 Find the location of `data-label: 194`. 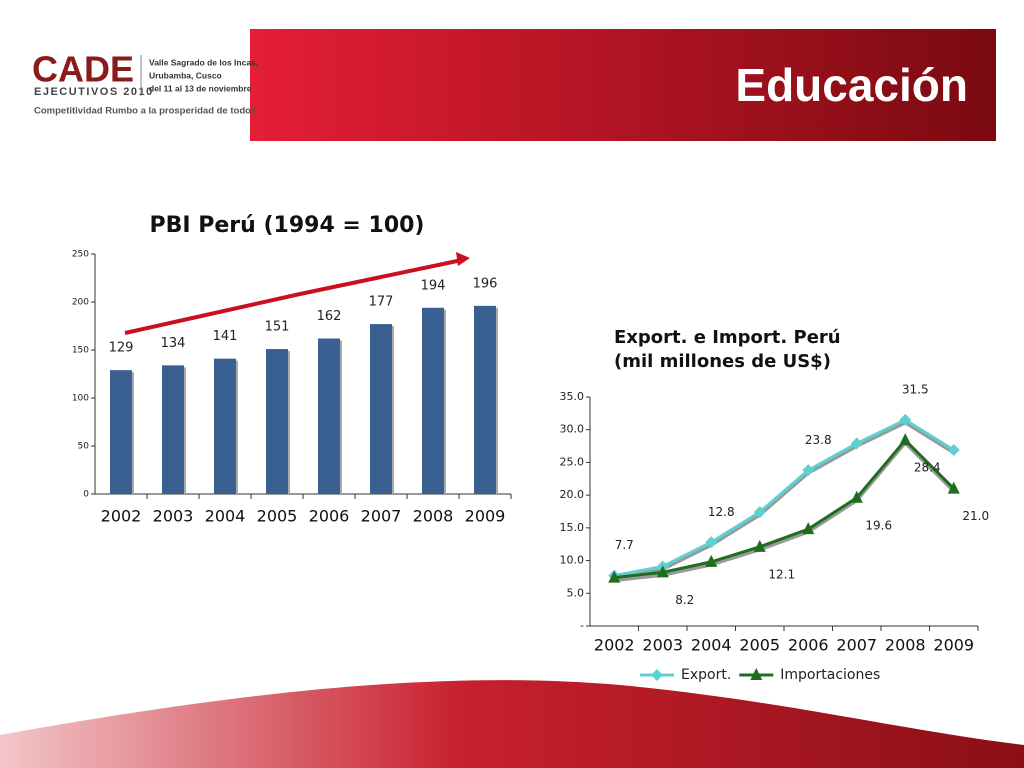

data-label: 194 is located at coordinates (433, 285).